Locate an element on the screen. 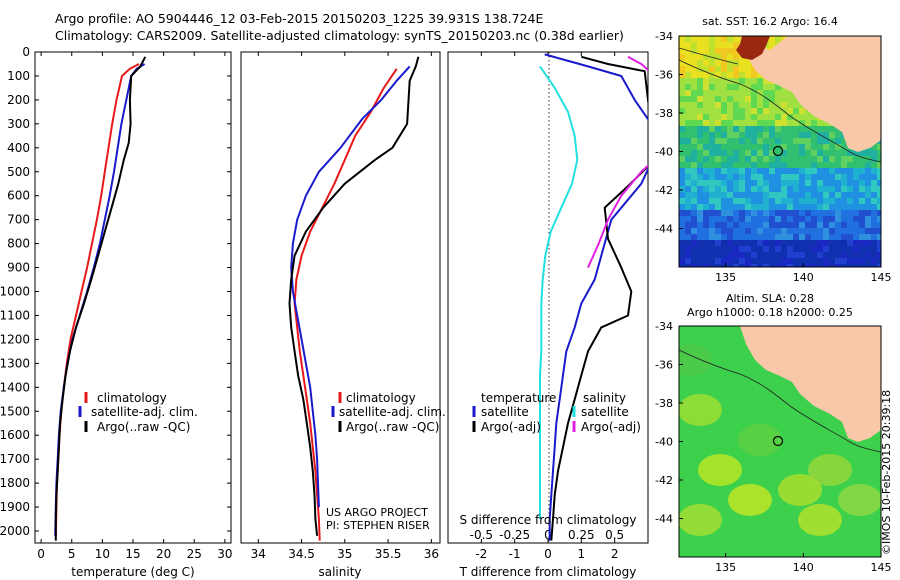  warm-inlet is located at coordinates (753, 48).